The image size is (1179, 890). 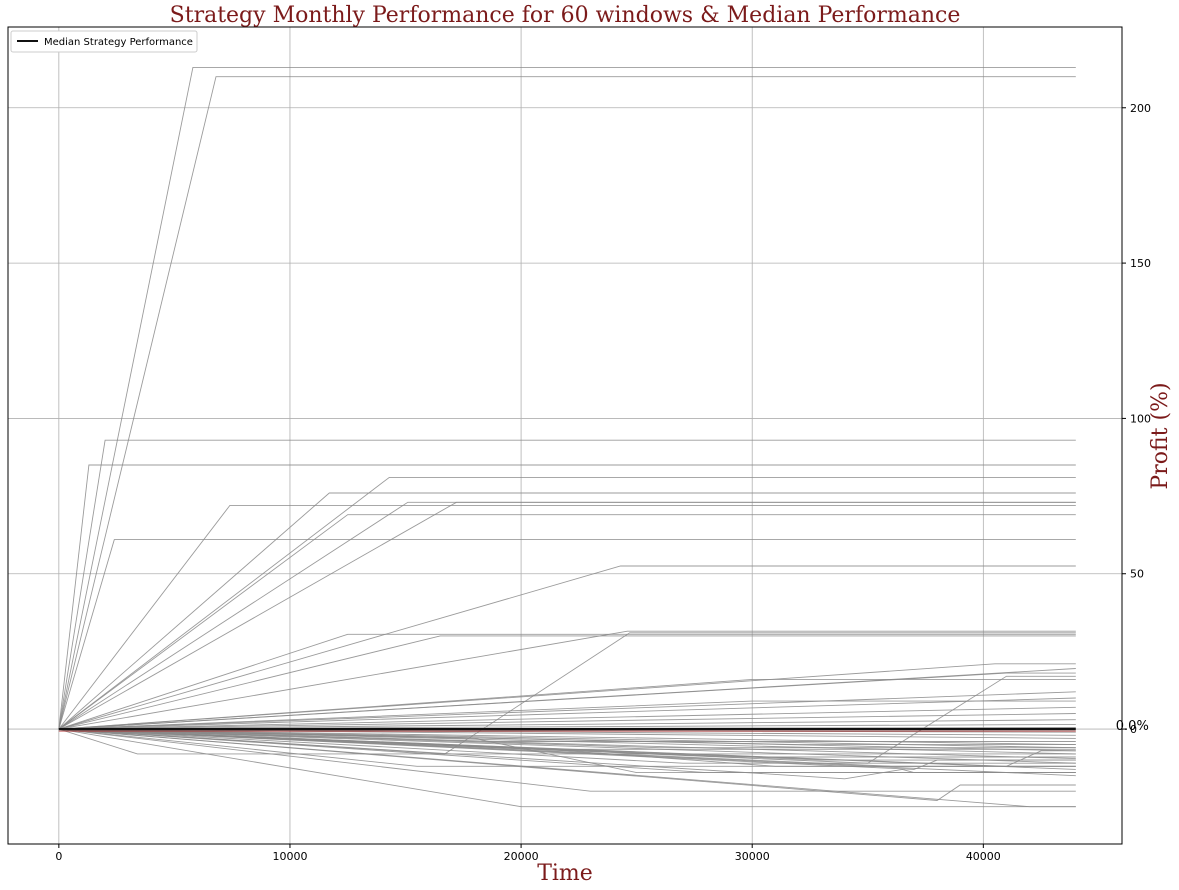 I want to click on y-tick-label: 150, so click(x=1140, y=263).